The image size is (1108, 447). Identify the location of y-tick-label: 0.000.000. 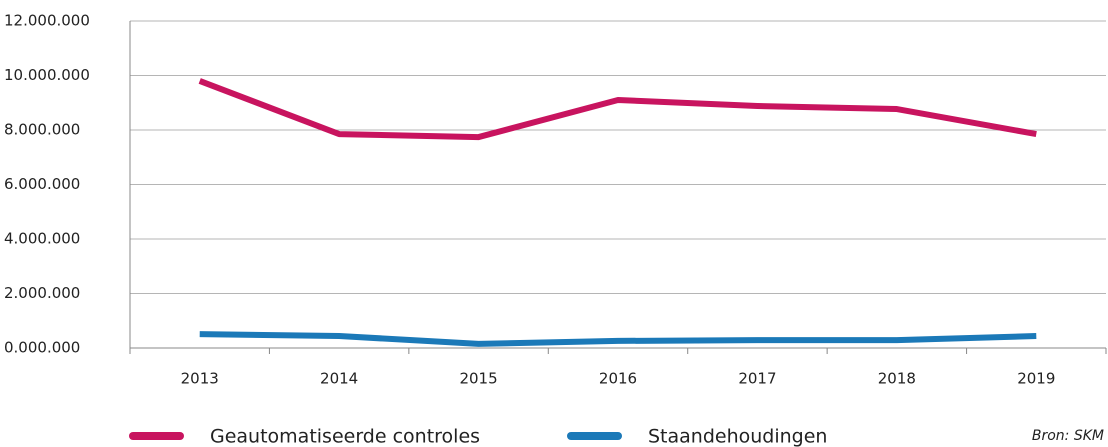
(42, 348).